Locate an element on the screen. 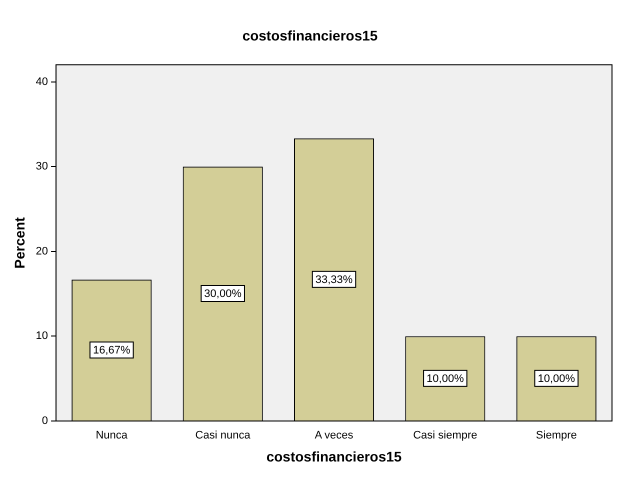 Image resolution: width=626 pixels, height=478 pixels. data-label: 33,33% is located at coordinates (334, 280).